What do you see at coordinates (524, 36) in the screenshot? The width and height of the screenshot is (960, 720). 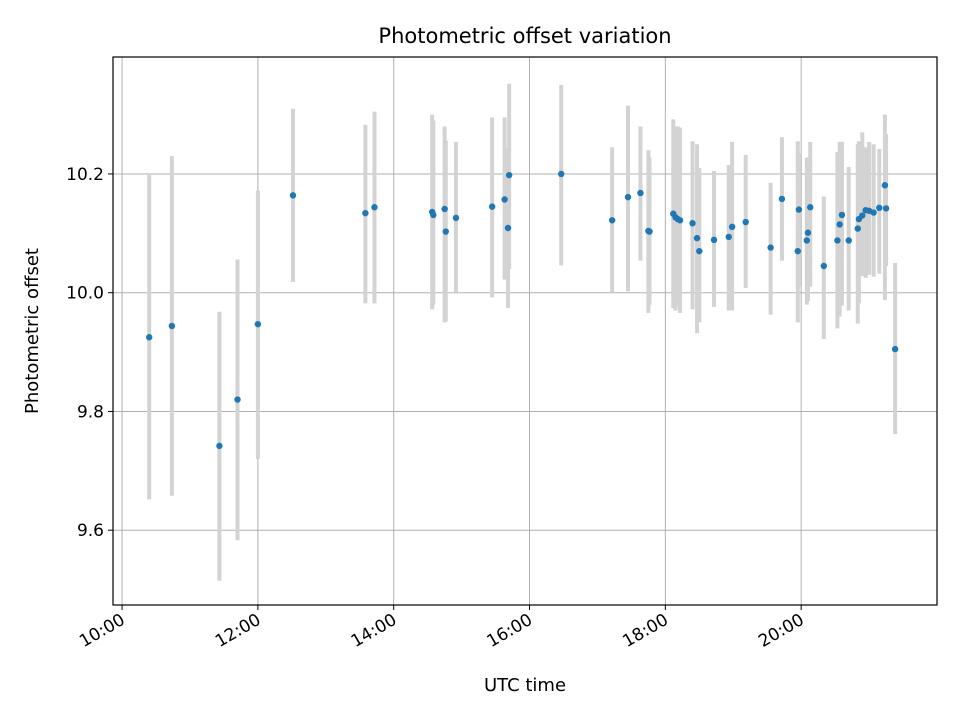 I see `chart-title: Photometric offset variation` at bounding box center [524, 36].